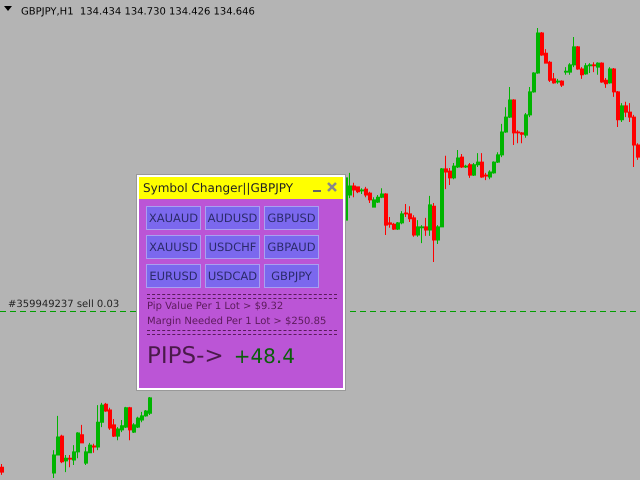 The height and width of the screenshot is (480, 640). I want to click on annotation: EURUSD, so click(173, 276).